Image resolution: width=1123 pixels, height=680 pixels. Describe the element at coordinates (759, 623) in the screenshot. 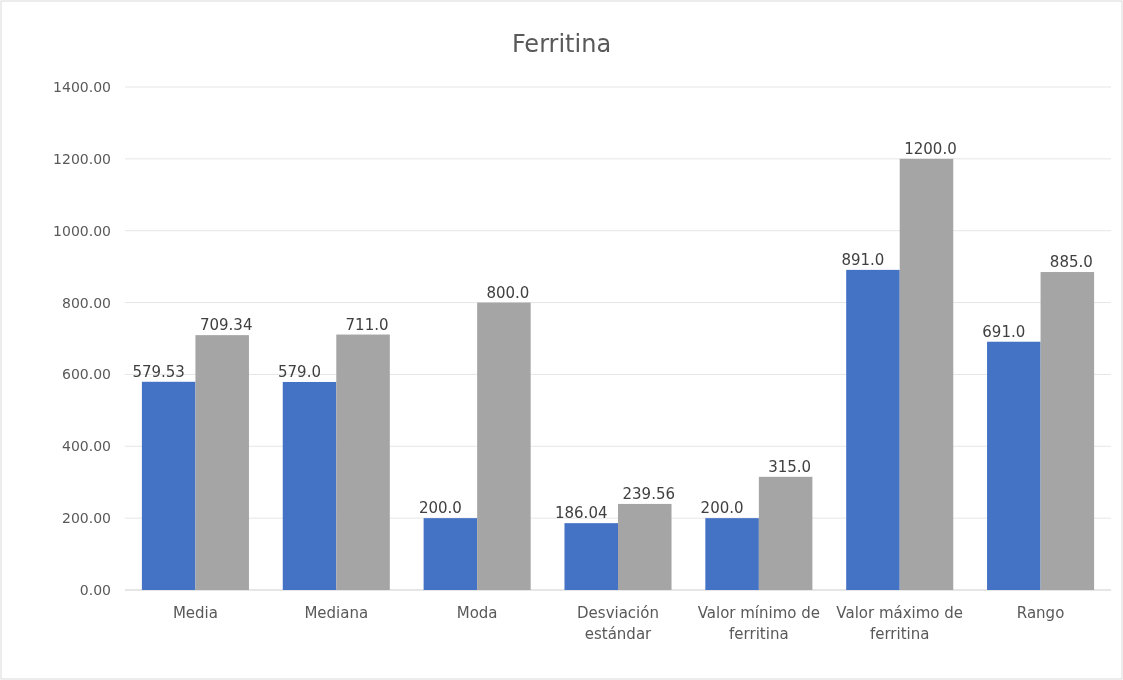

I see `x-tick-label: Valor mínimo de ferritina` at that location.